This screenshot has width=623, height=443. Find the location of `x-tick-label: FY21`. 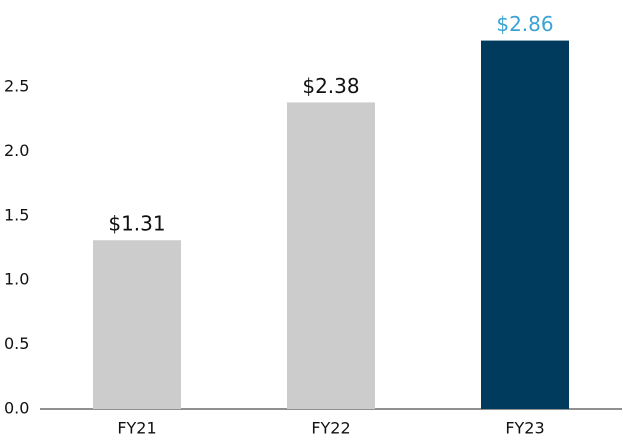

x-tick-label: FY21 is located at coordinates (136, 428).